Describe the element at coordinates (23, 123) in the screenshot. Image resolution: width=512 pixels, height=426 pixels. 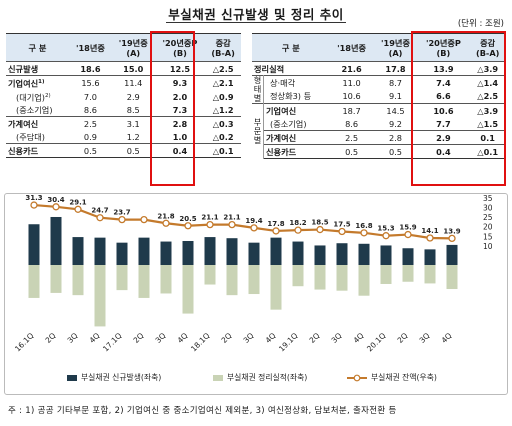
I see `row-label-text: 가계여신` at that location.